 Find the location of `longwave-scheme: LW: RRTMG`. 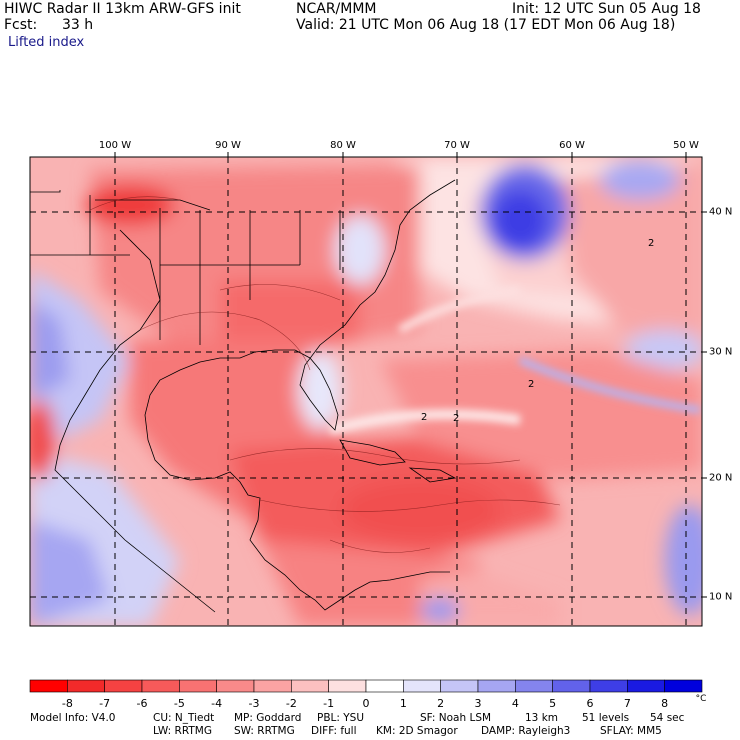

longwave-scheme: LW: RRTMG is located at coordinates (182, 731).